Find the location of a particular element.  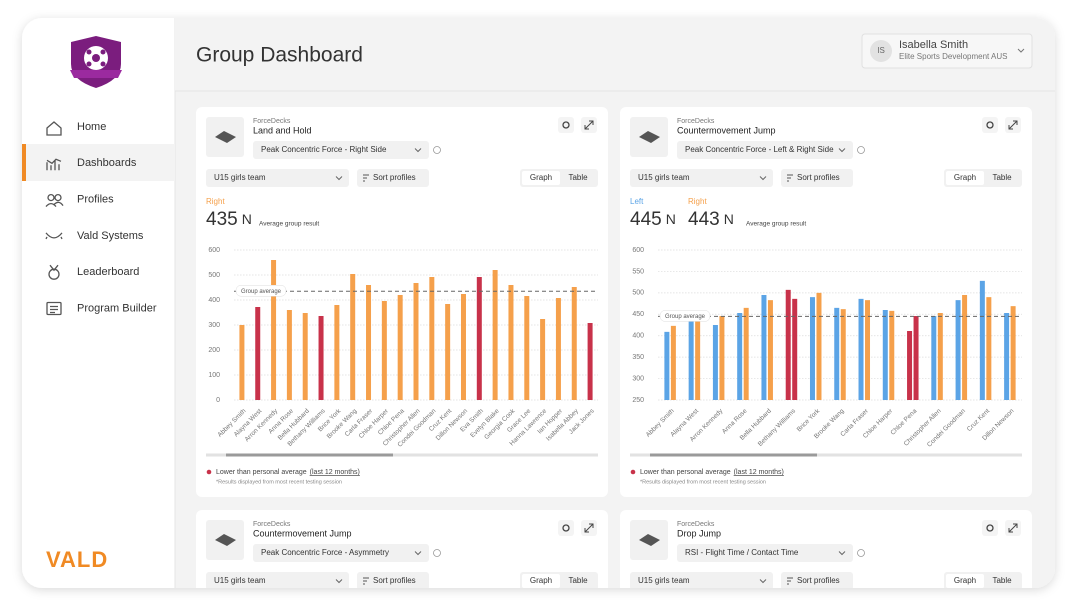

legend-label: Lower than personal average is located at coordinates (261, 472).